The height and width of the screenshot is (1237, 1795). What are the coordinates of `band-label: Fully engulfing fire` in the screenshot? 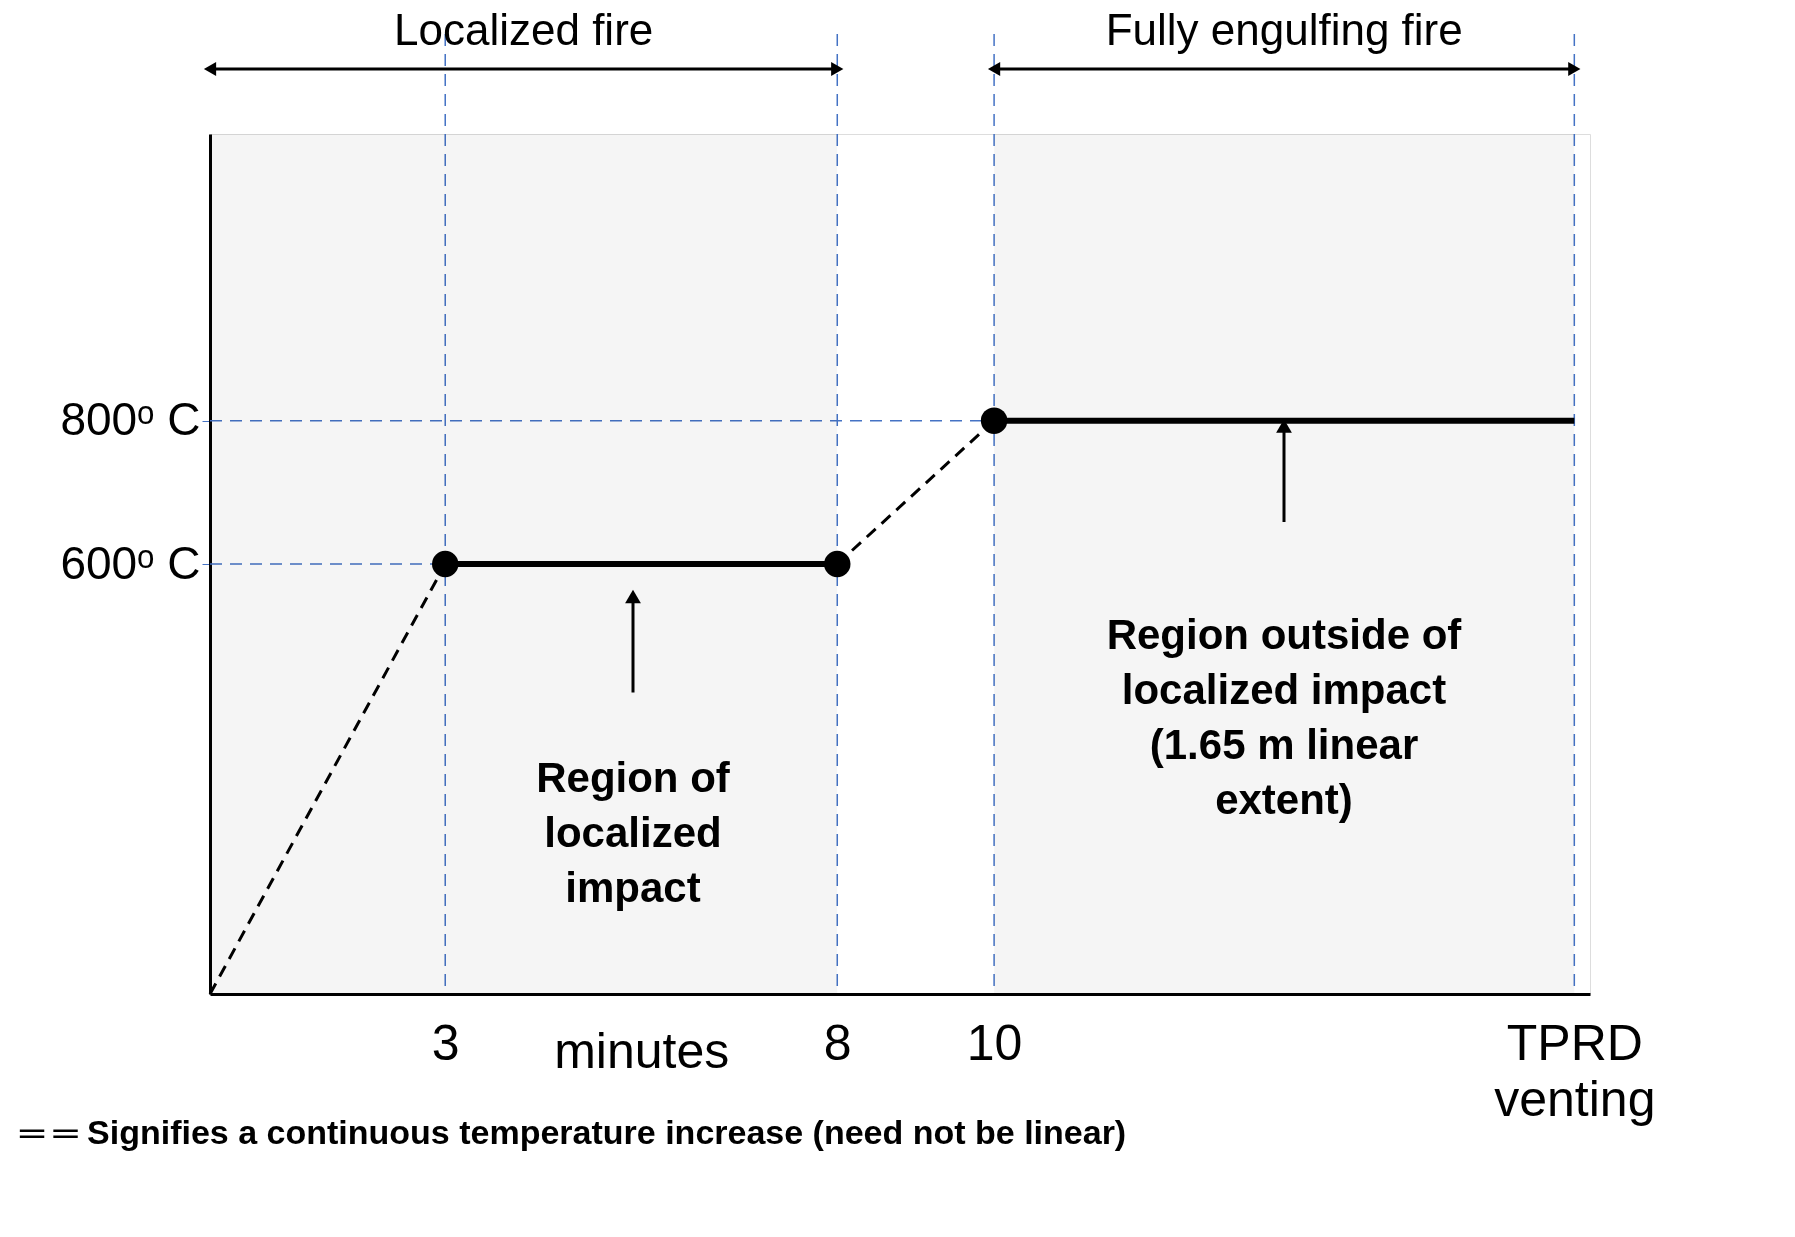 It's located at (1284, 29).